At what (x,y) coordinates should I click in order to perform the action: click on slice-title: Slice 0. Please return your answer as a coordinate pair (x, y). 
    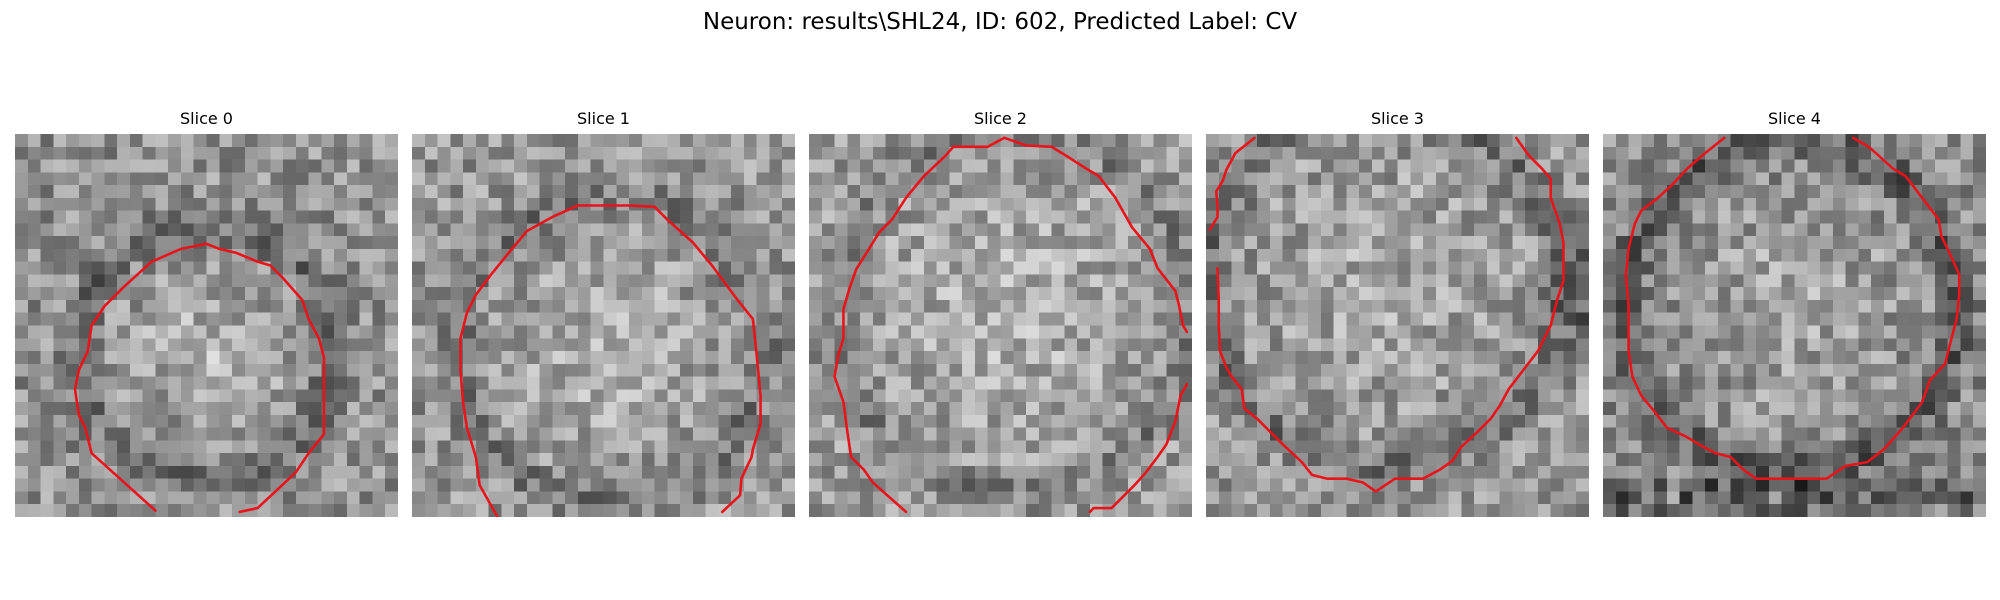
    Looking at the image, I should click on (206, 118).